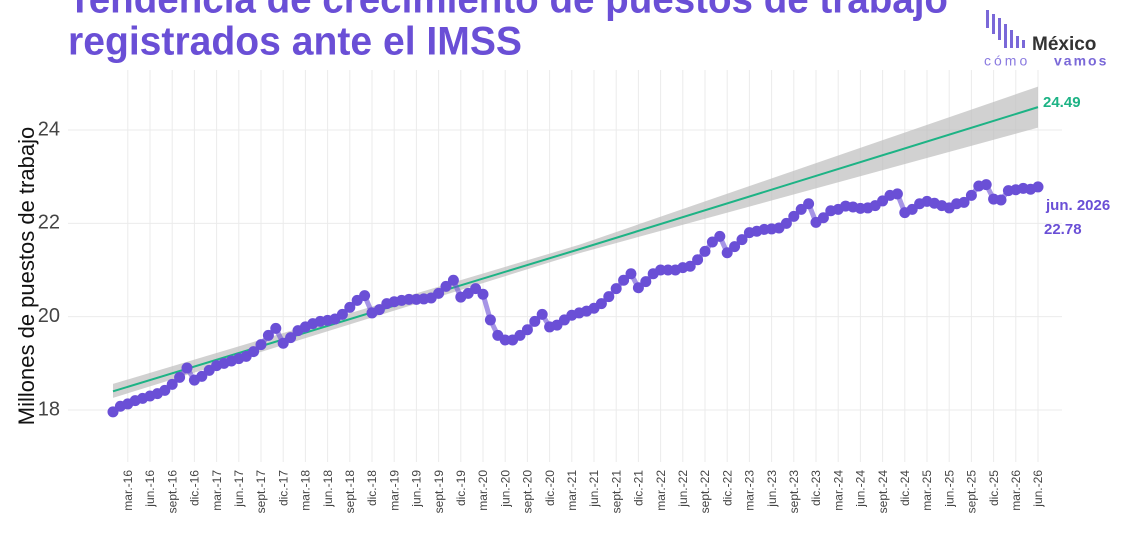 The width and height of the screenshot is (1128, 536). What do you see at coordinates (350, 492) in the screenshot?
I see `x-tick-label: sept.-18` at bounding box center [350, 492].